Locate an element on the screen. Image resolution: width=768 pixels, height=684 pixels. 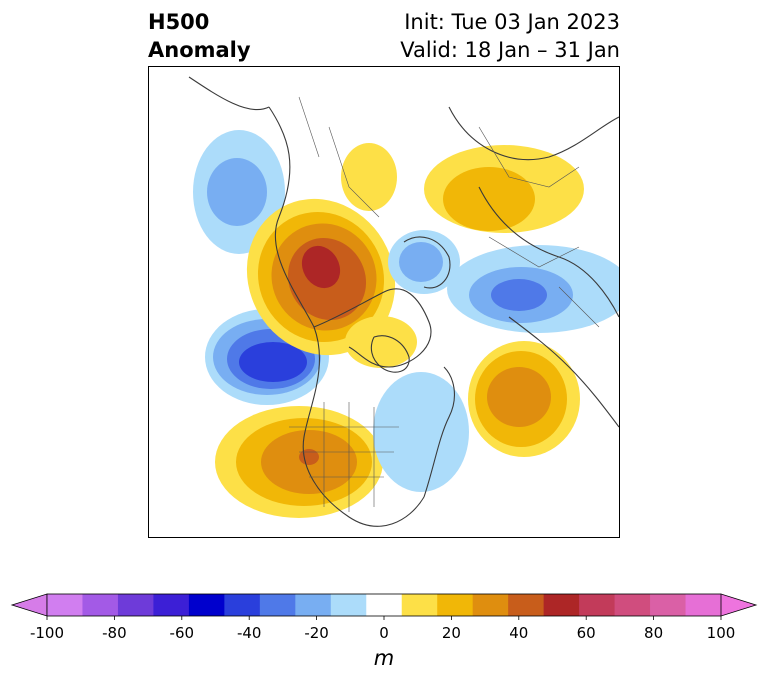
colorbar-tick-label: 20 is located at coordinates (451, 633).